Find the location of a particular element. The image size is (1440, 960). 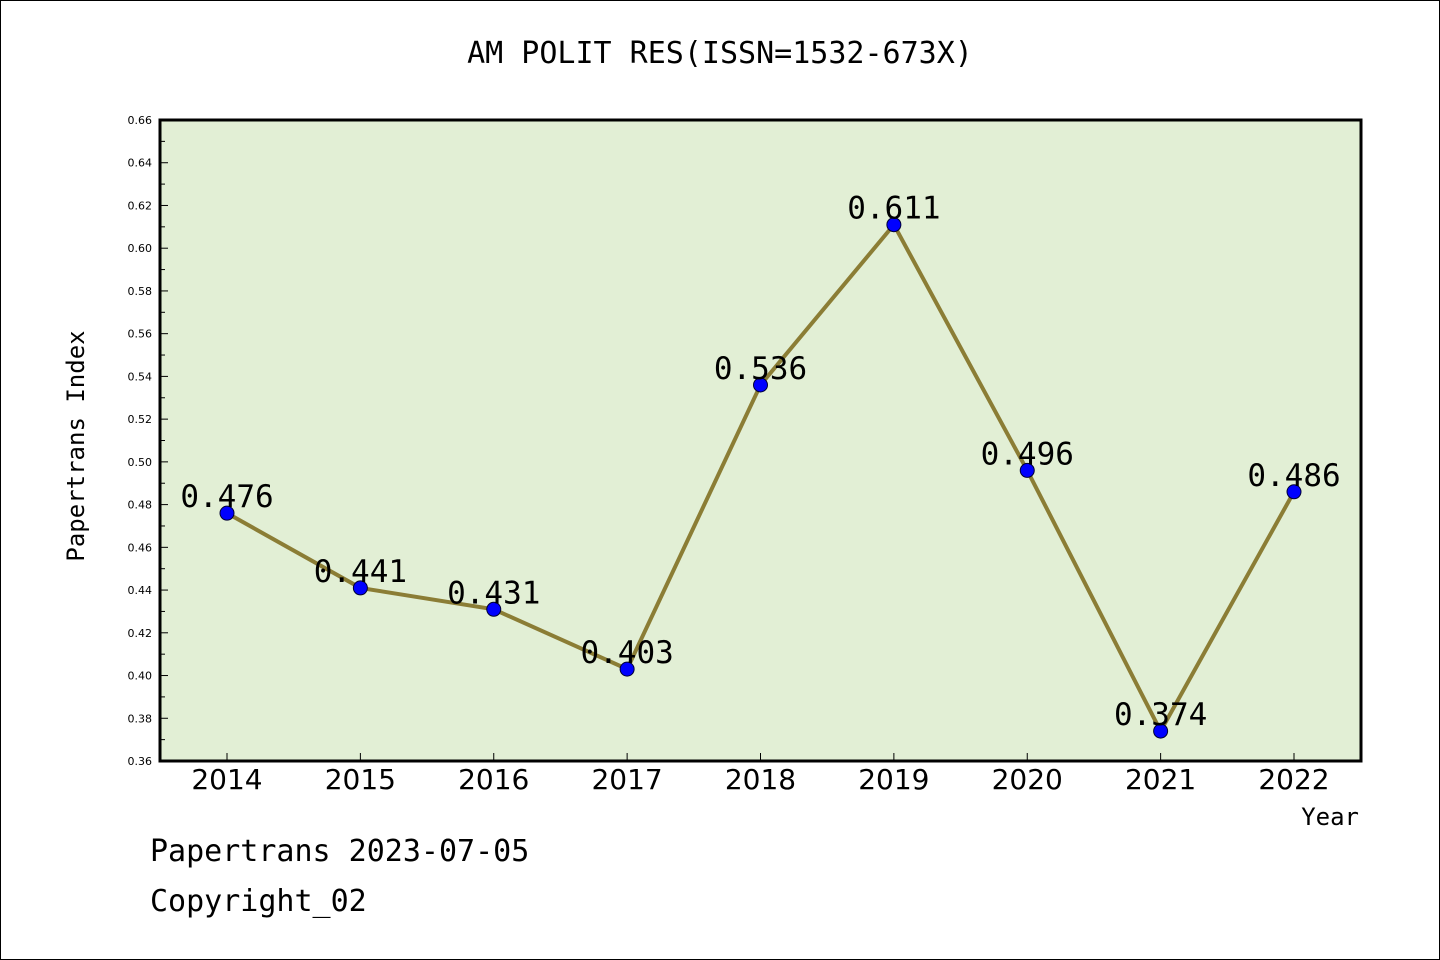

data-label: 0.536 is located at coordinates (760, 369).